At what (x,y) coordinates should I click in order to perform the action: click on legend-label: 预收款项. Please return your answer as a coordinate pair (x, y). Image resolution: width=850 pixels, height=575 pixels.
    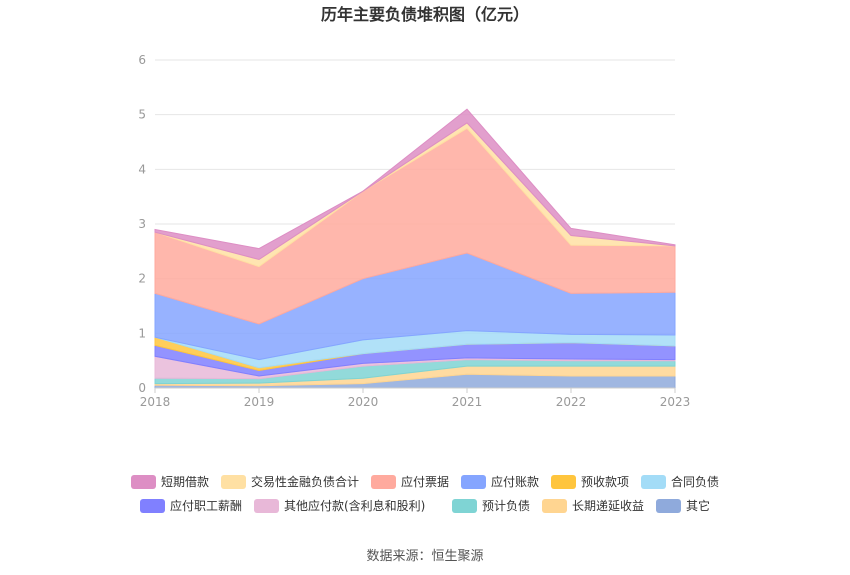
    Looking at the image, I should click on (605, 482).